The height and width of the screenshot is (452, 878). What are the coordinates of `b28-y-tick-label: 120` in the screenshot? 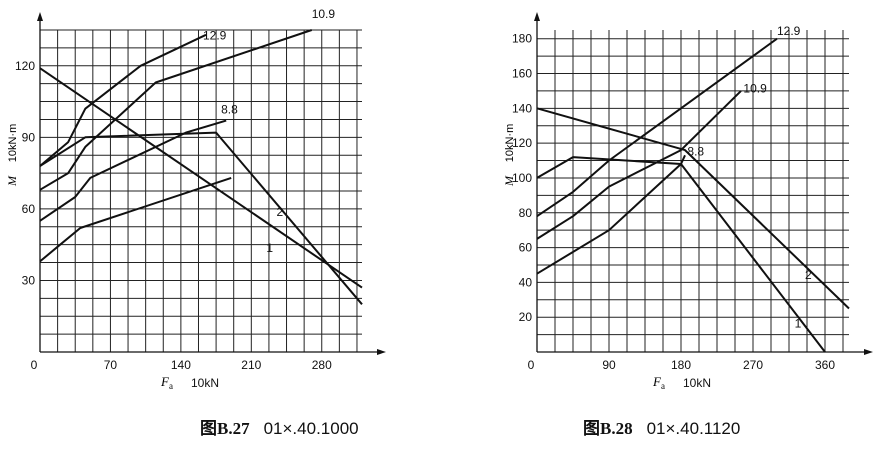 It's located at (522, 143).